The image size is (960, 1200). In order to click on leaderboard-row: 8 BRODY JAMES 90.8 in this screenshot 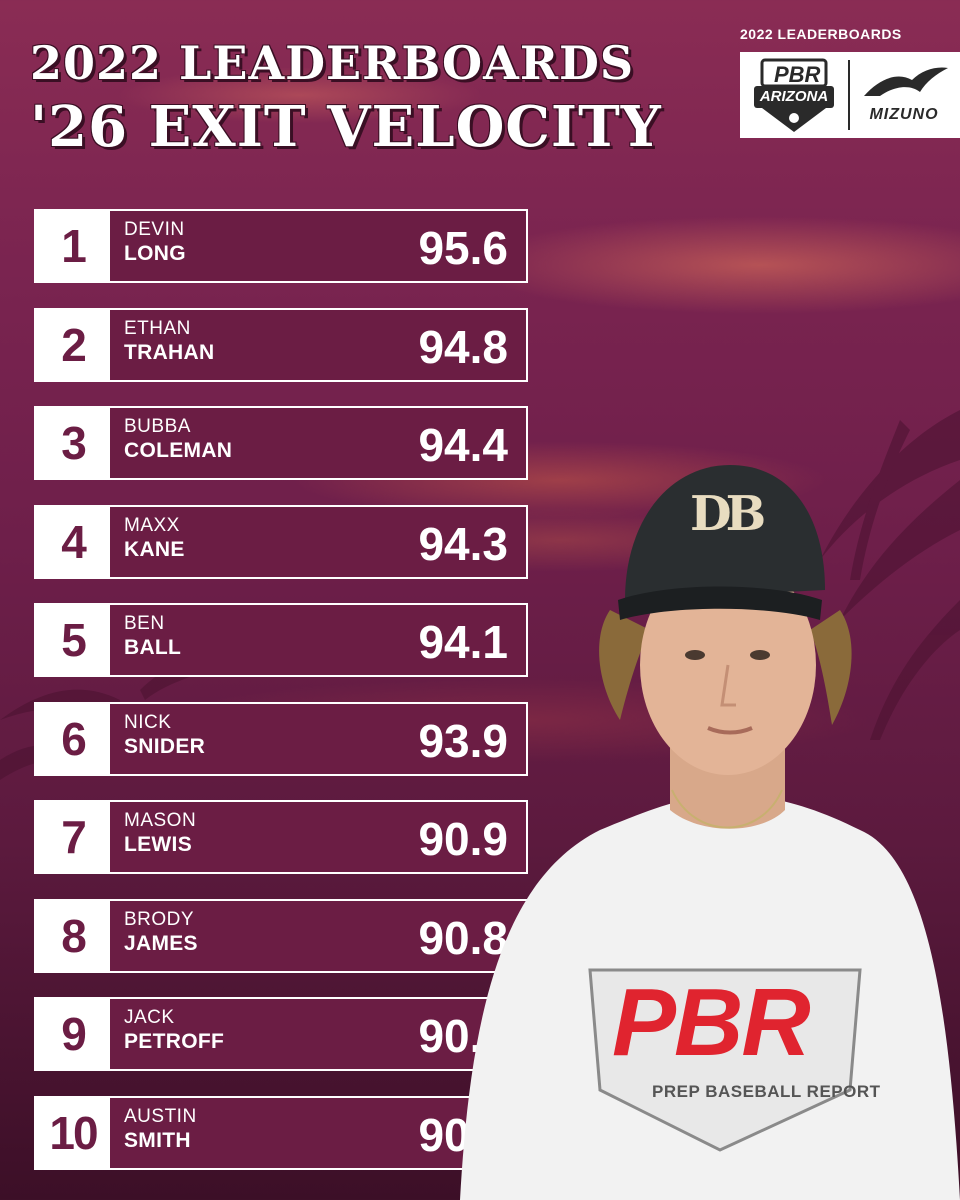, I will do `click(281, 936)`.